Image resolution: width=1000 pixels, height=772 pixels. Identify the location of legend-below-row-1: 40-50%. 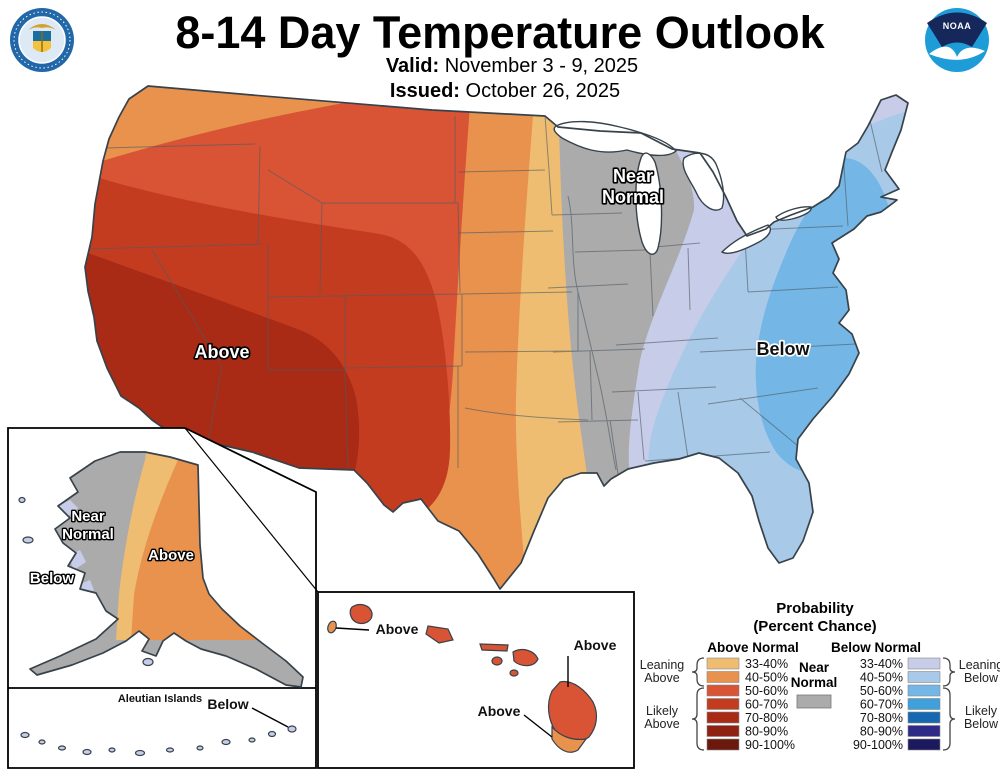
(881, 678).